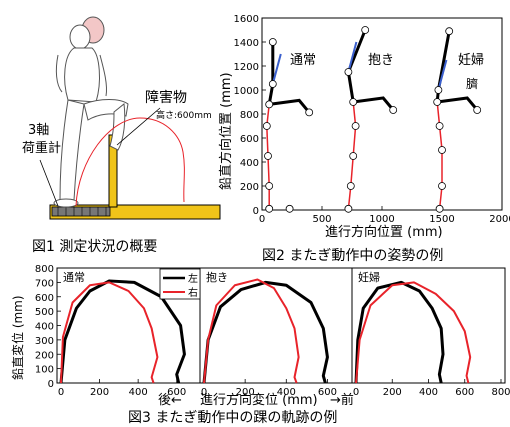  Describe the element at coordinates (441, 219) in the screenshot. I see `fig2-xtick-label: 1500` at that location.